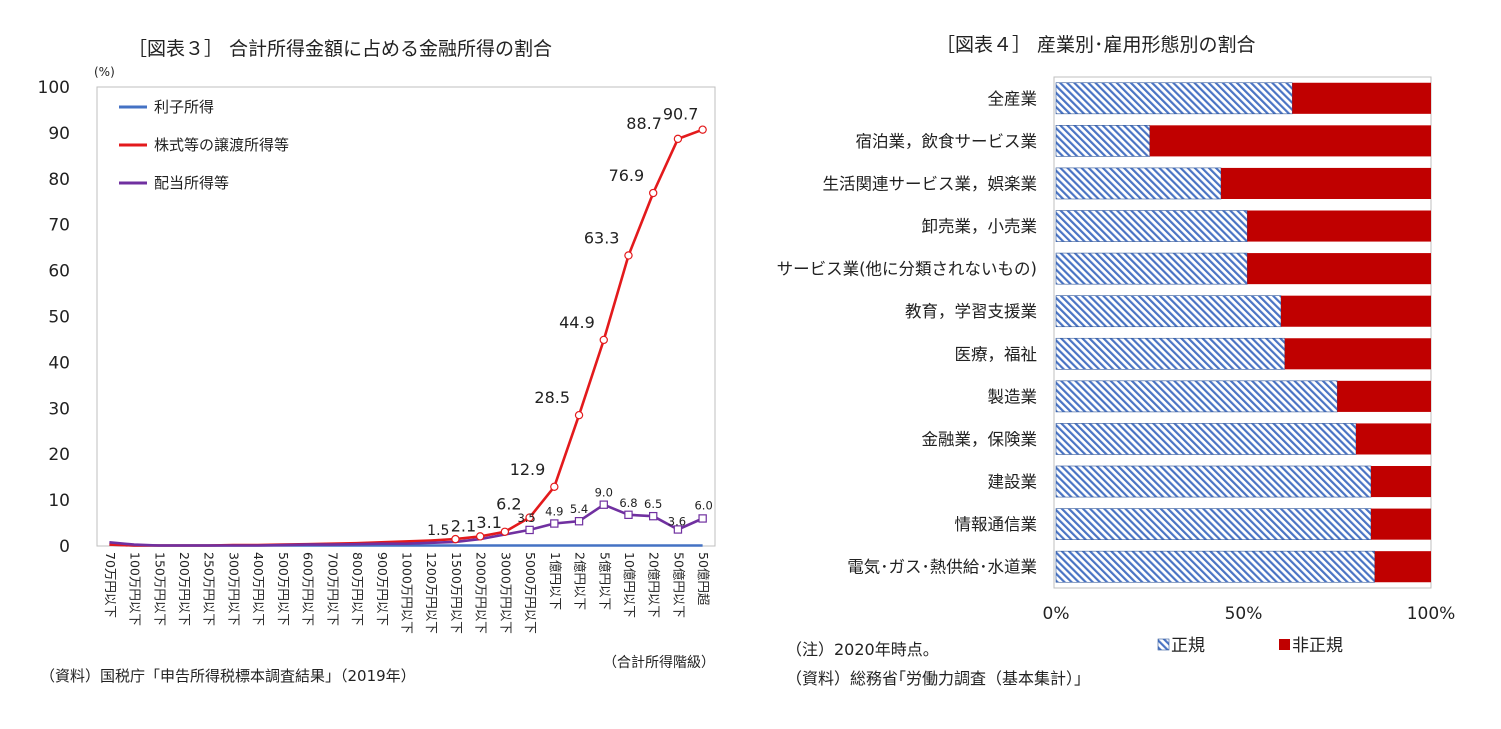  What do you see at coordinates (971, 311) in the screenshot?
I see `right-category-label: 教育，学習支援業` at bounding box center [971, 311].